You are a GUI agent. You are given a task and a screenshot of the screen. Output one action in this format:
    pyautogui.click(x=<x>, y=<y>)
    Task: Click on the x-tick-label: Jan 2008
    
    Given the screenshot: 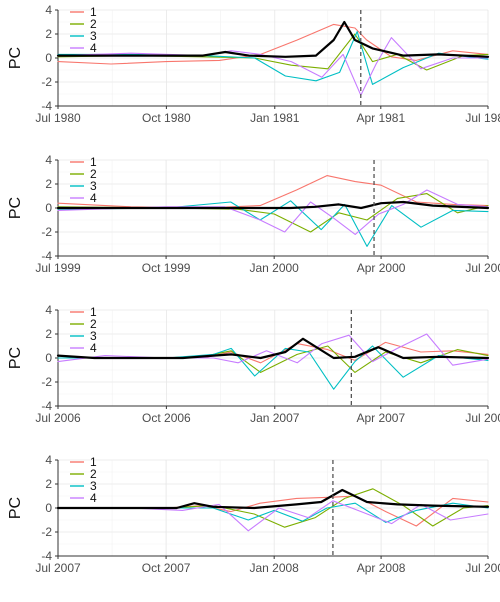 What is the action you would take?
    pyautogui.click(x=274, y=568)
    